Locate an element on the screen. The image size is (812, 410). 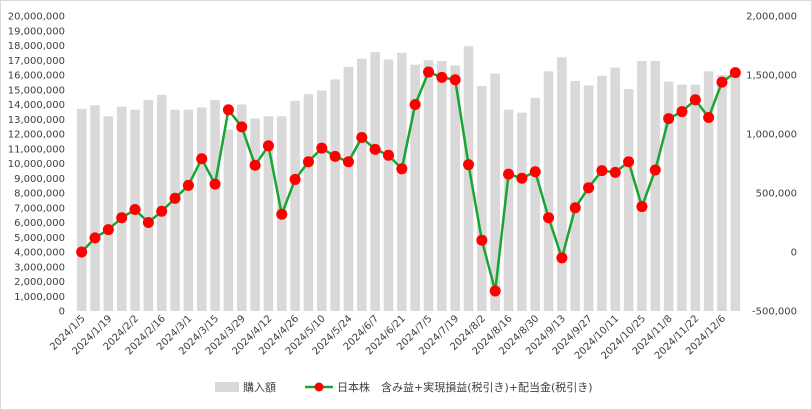
left-tick-label: 20,000,000 is located at coordinates (36, 17).